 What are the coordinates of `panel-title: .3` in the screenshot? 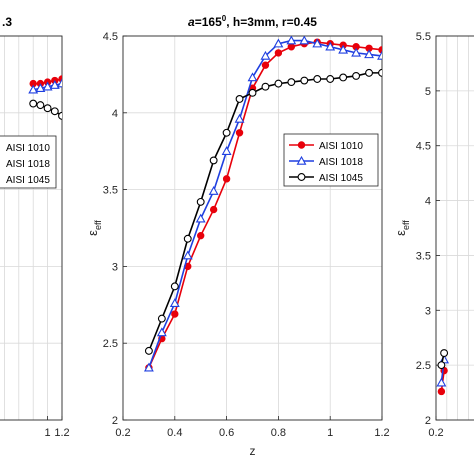 It's located at (7, 22).